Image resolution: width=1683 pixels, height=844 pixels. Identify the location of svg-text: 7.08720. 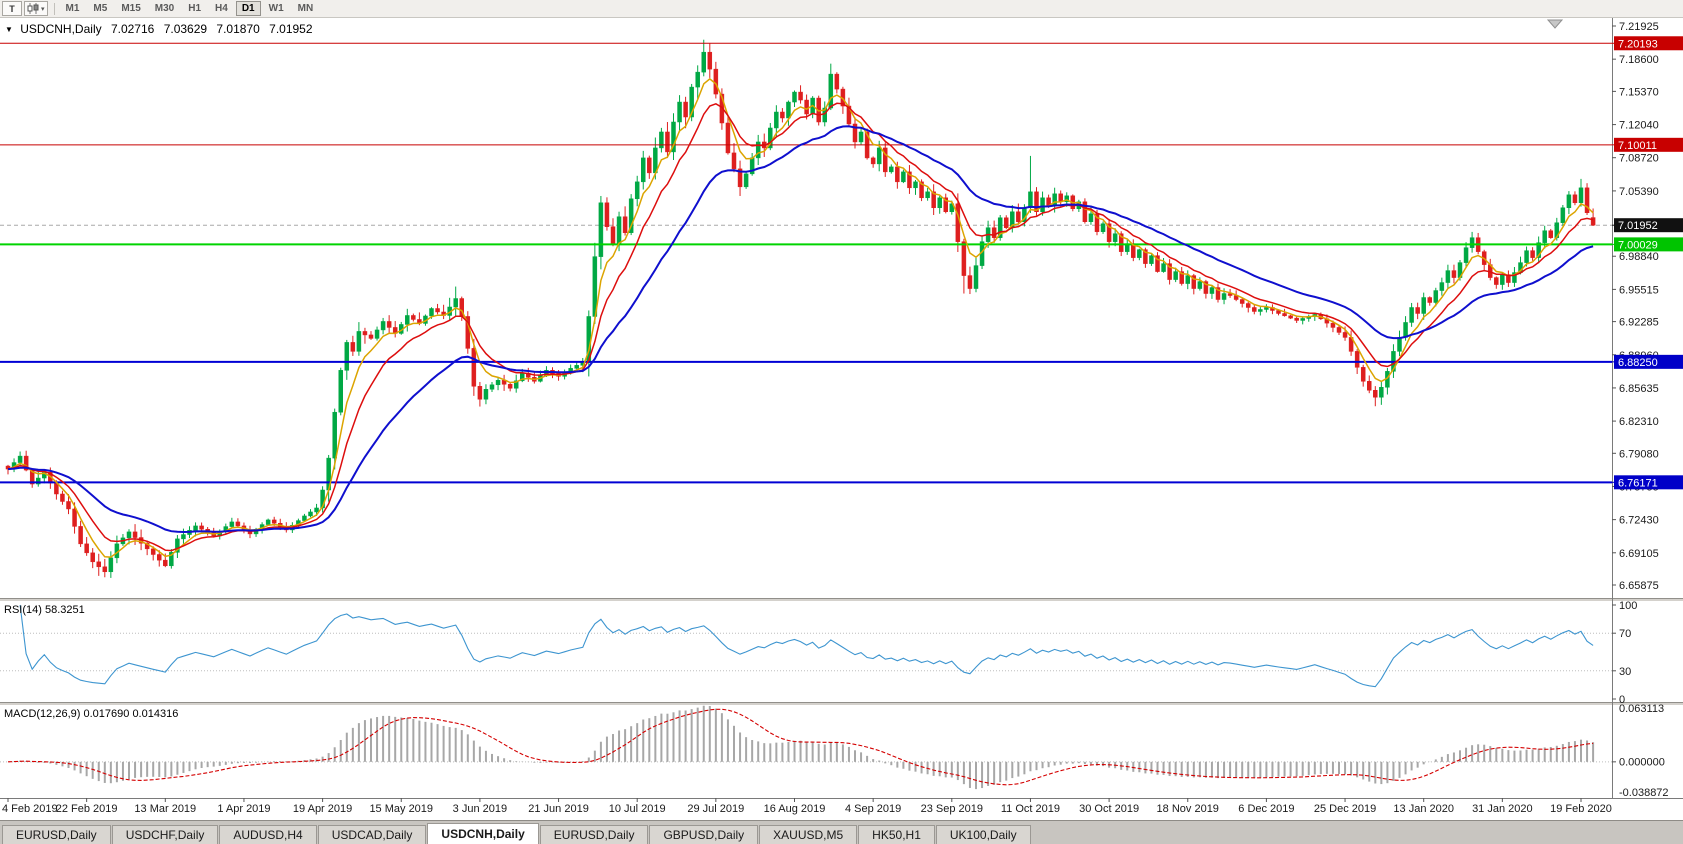
(1639, 159).